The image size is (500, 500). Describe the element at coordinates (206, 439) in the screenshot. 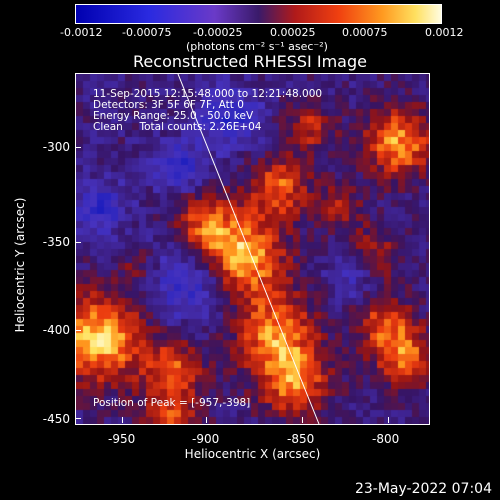

I see `x-tick-label: -900` at that location.